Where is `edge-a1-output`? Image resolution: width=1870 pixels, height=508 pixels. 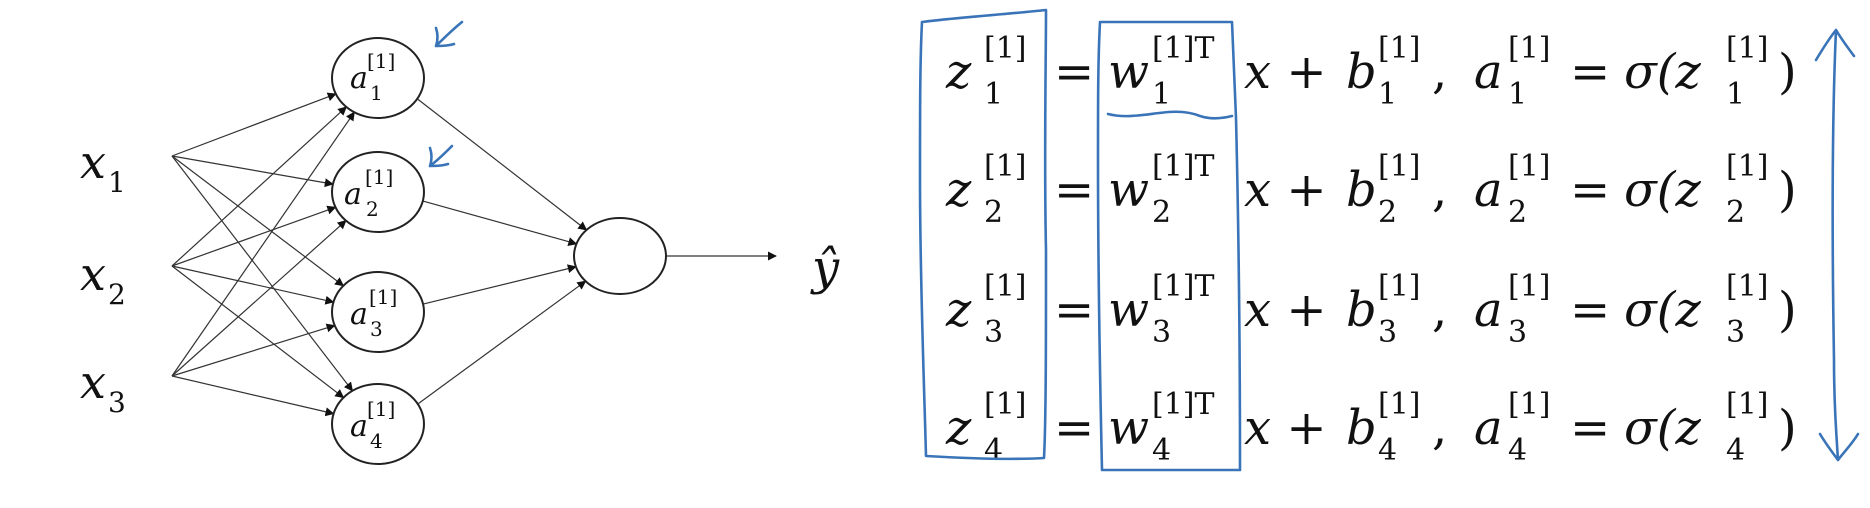 edge-a1-output is located at coordinates (502, 164).